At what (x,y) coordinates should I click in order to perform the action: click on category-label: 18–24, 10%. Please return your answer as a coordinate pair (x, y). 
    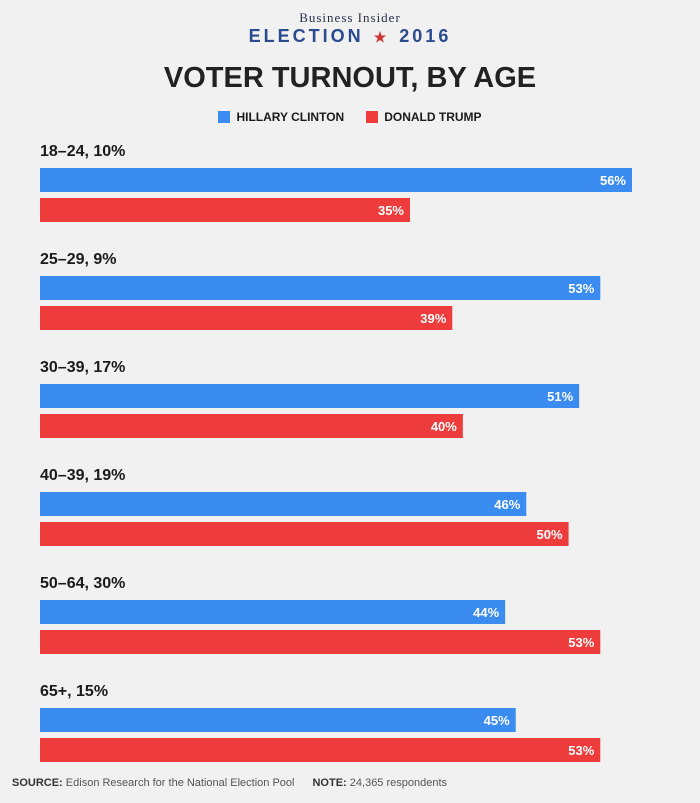
    Looking at the image, I should click on (82, 151).